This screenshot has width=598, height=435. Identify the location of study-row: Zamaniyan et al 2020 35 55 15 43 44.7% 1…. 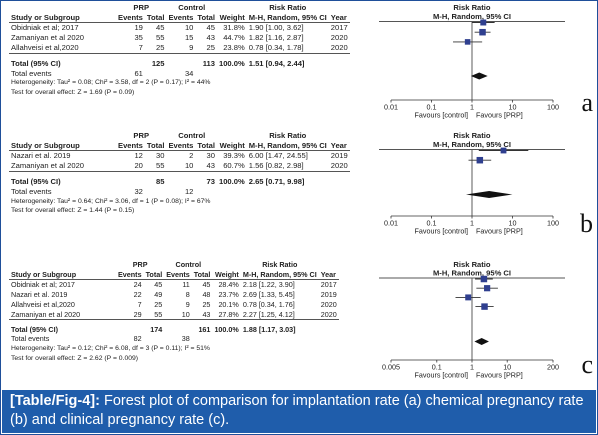
(179, 38).